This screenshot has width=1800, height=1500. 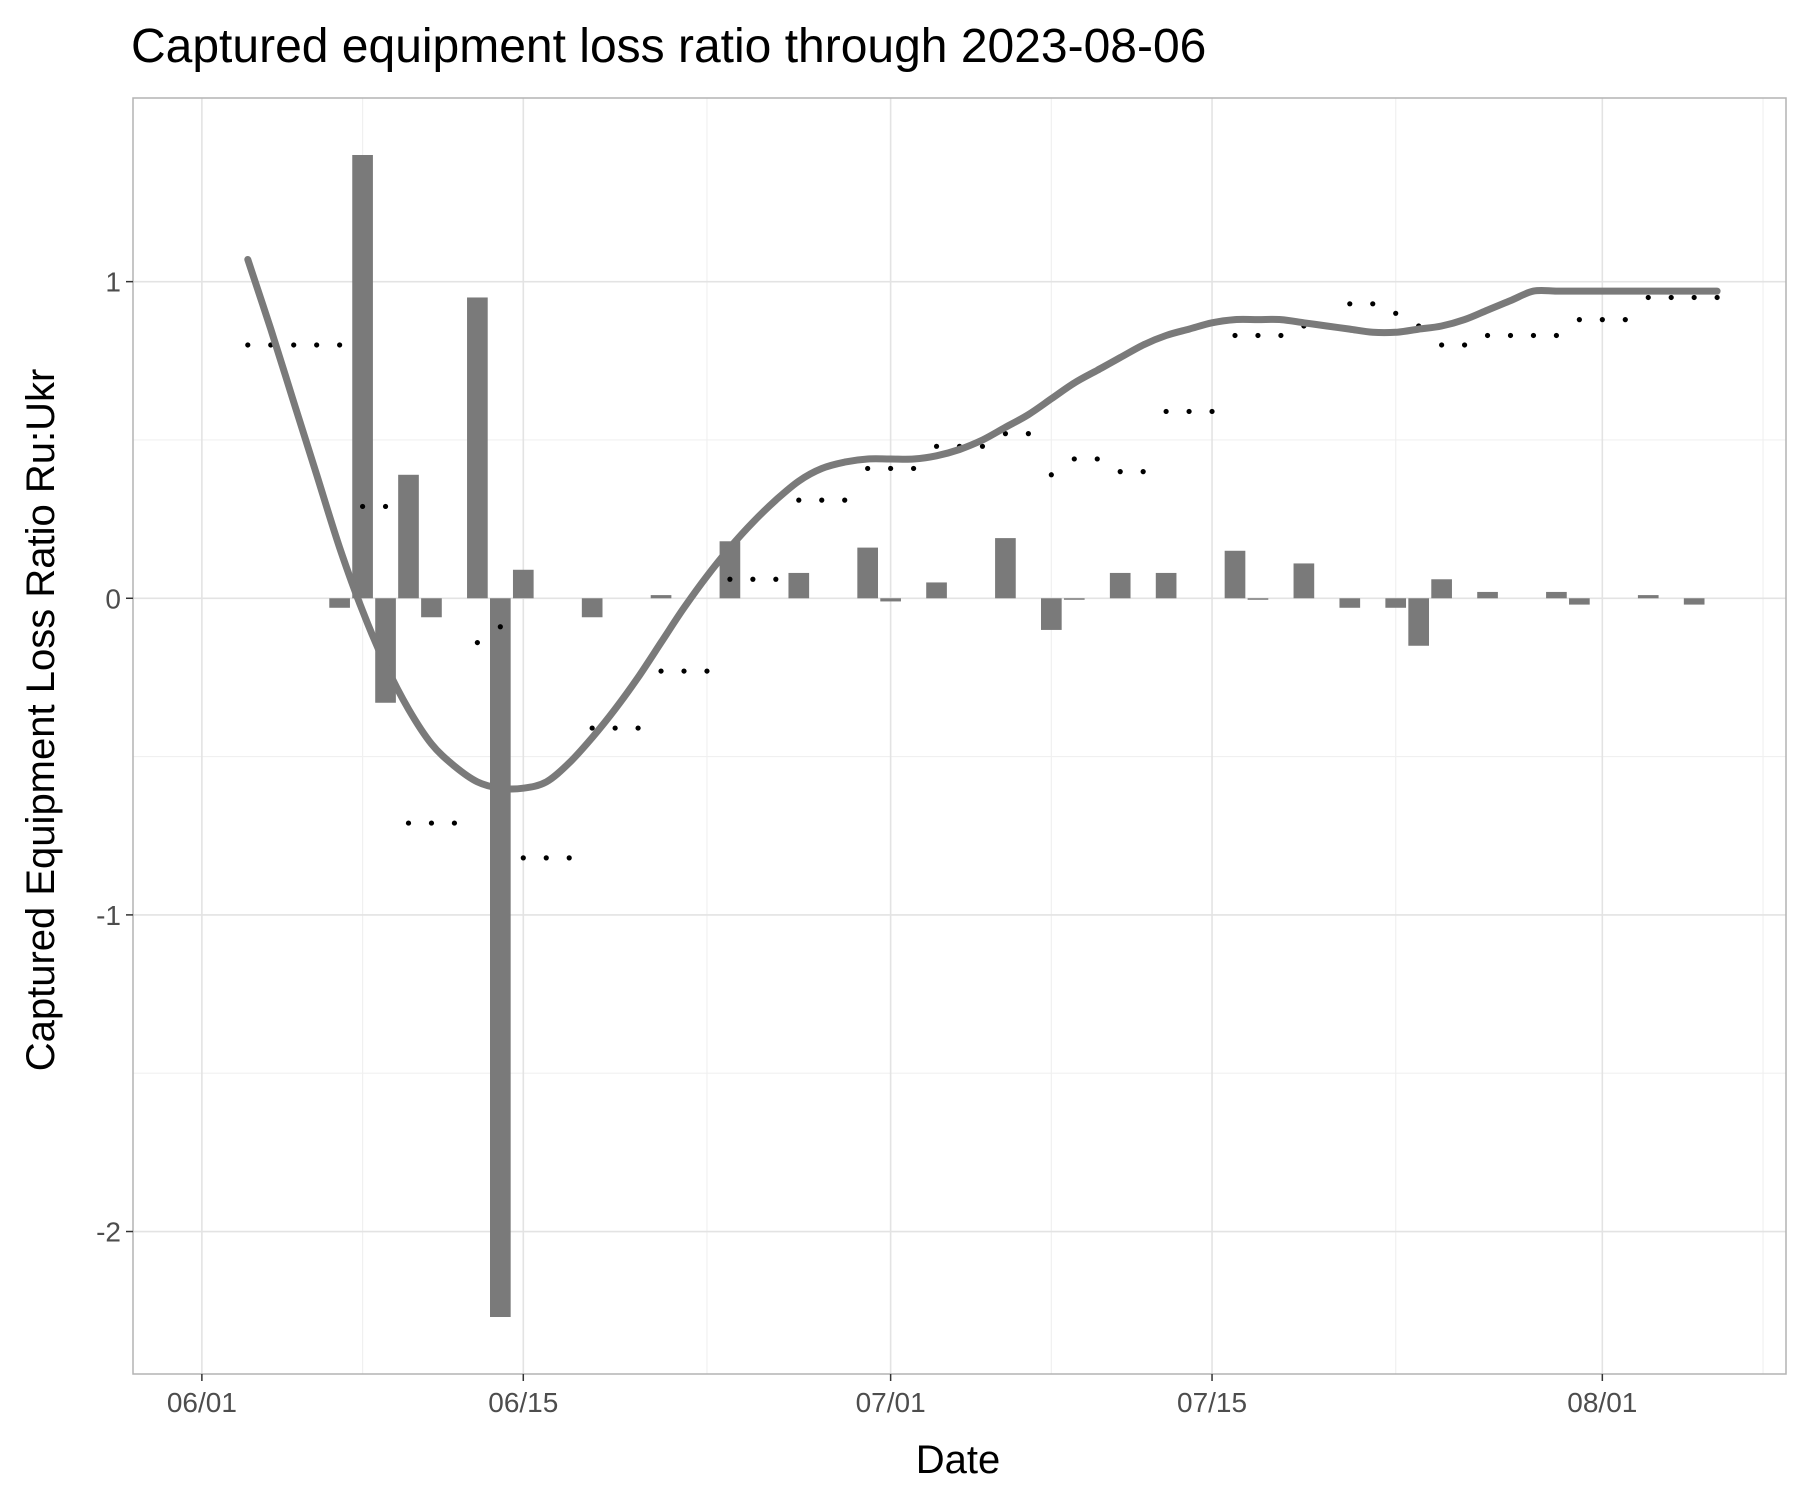 What do you see at coordinates (523, 1402) in the screenshot?
I see `x-tick-label: 06/15` at bounding box center [523, 1402].